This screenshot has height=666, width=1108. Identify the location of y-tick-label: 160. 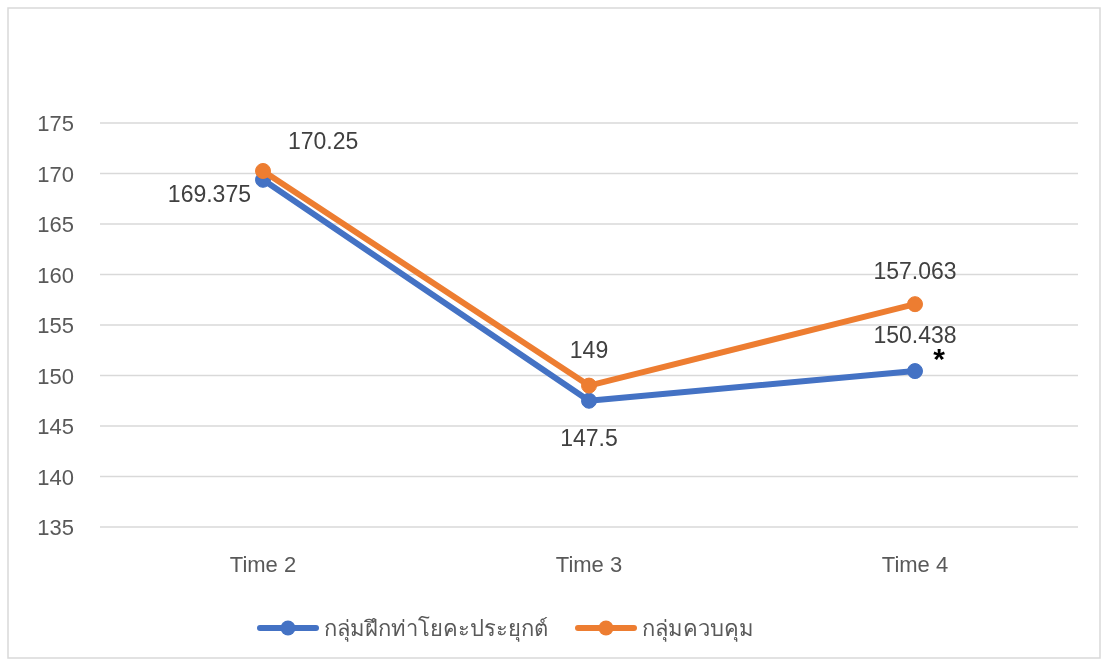
(55, 275).